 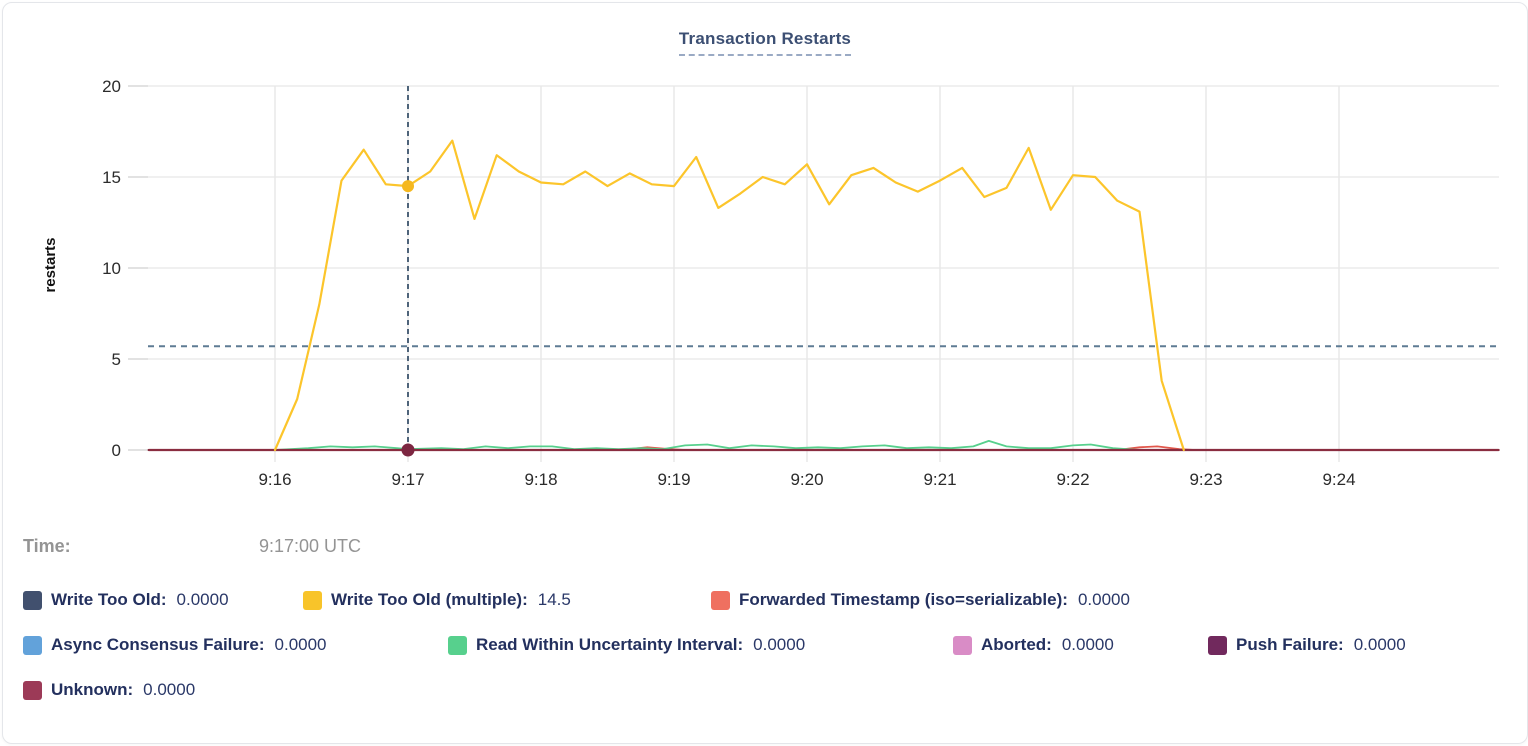 What do you see at coordinates (806, 479) in the screenshot?
I see `x-tick-label: 9:20` at bounding box center [806, 479].